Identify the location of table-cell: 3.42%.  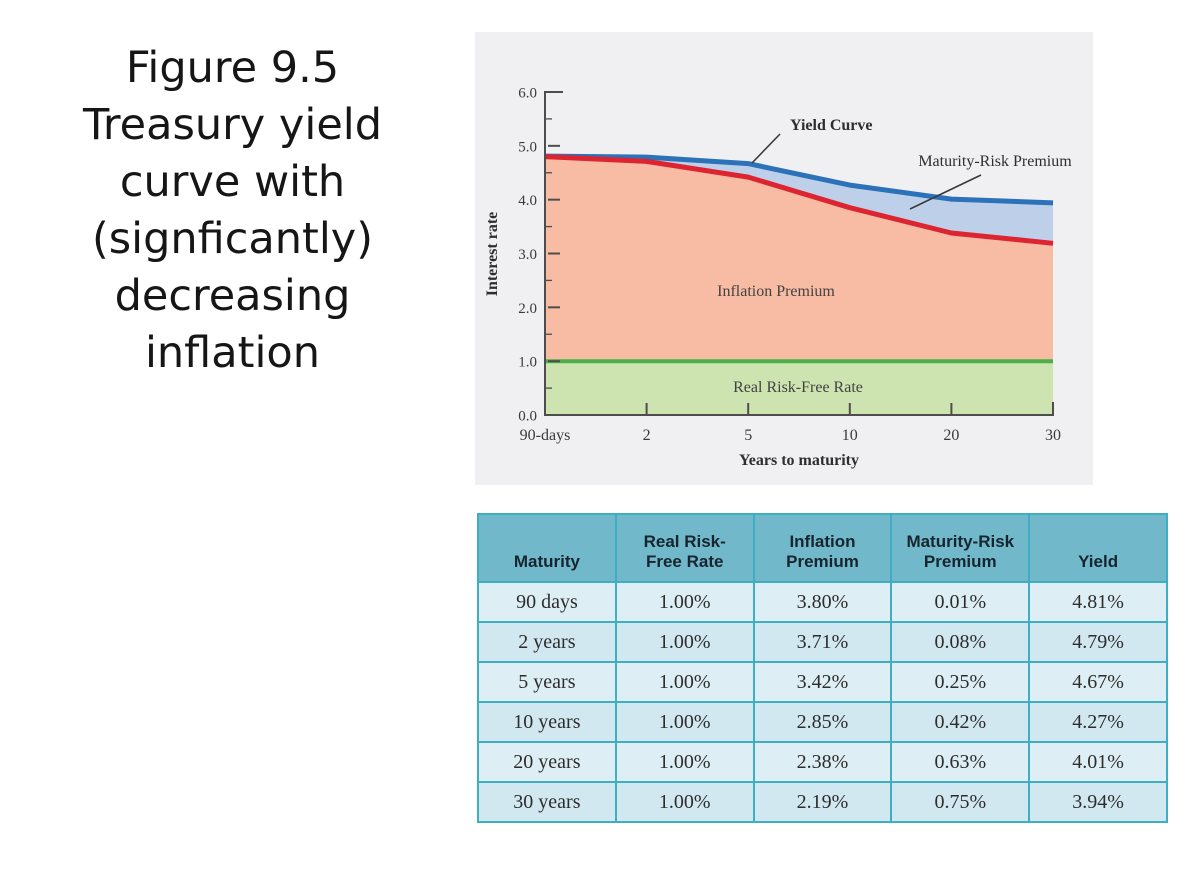
(822, 682).